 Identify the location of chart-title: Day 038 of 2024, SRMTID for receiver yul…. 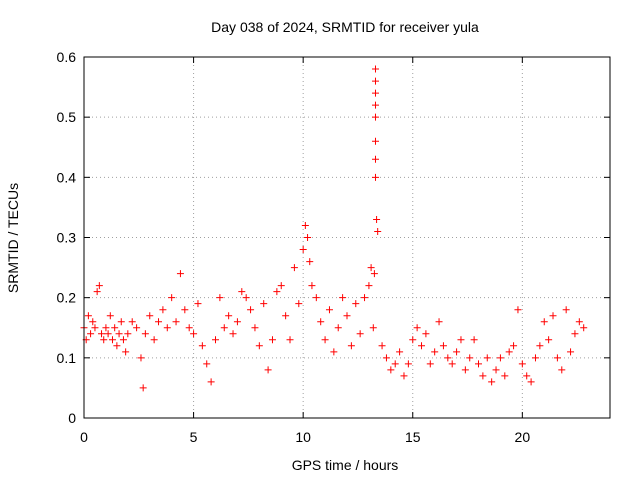
(345, 27).